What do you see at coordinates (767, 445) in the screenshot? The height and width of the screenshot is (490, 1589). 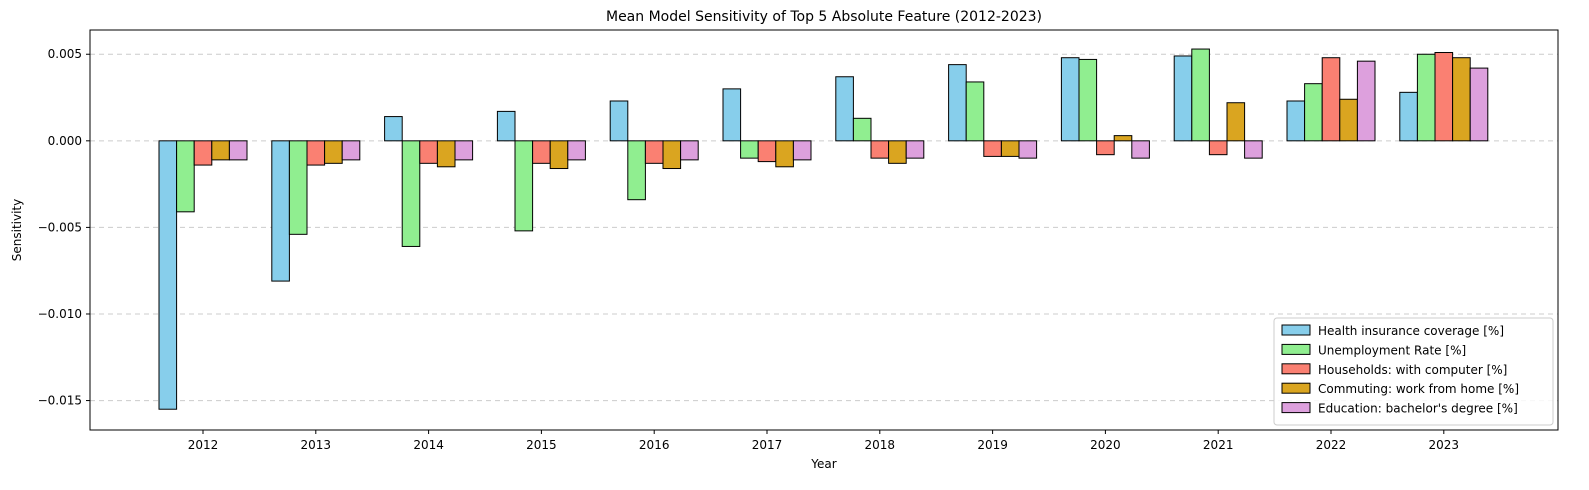 I see `x-tick-label: 2017` at bounding box center [767, 445].